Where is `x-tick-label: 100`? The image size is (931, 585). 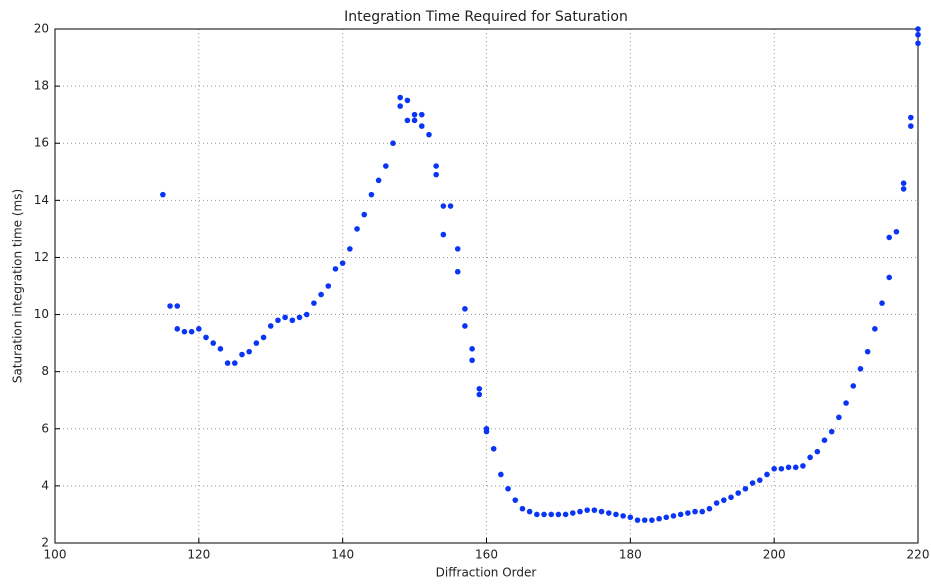 x-tick-label: 100 is located at coordinates (55, 555).